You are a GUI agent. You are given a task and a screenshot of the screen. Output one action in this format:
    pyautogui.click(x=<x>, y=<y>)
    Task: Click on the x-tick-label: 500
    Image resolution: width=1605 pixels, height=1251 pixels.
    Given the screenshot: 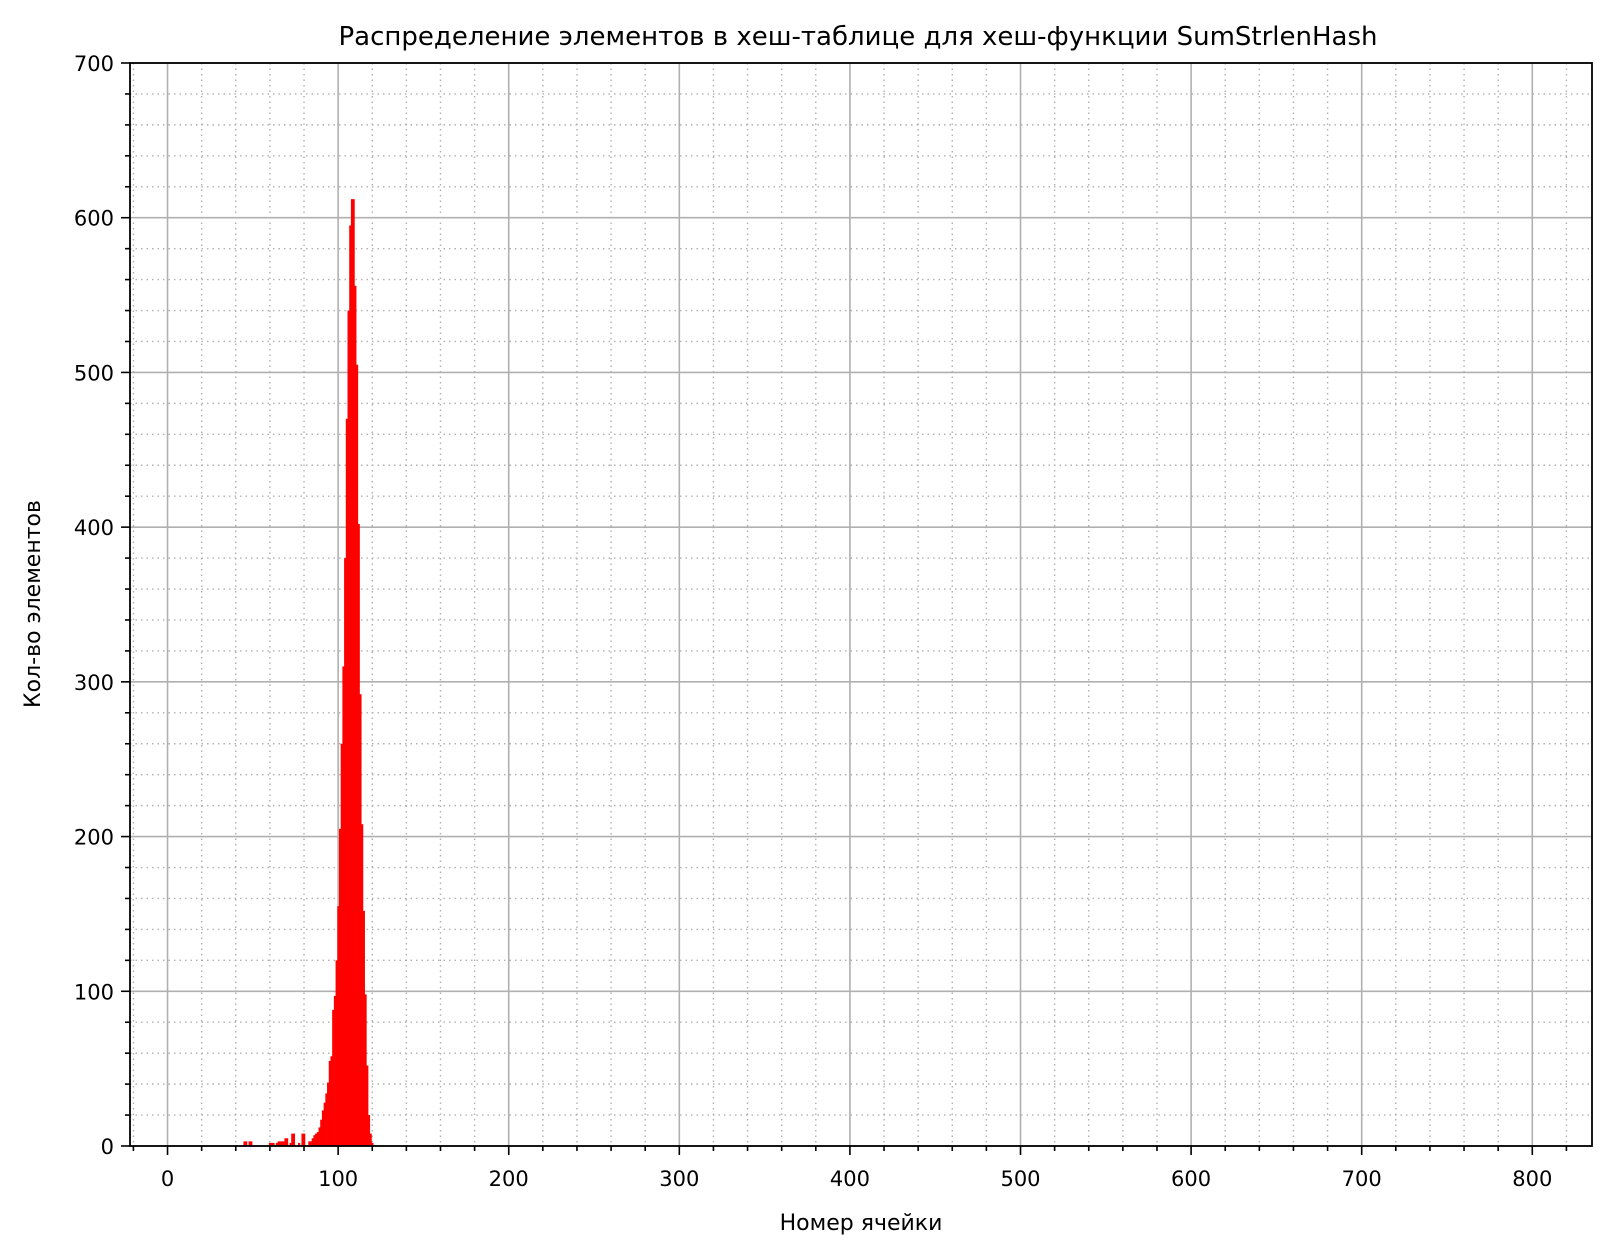 What is the action you would take?
    pyautogui.click(x=1020, y=1179)
    